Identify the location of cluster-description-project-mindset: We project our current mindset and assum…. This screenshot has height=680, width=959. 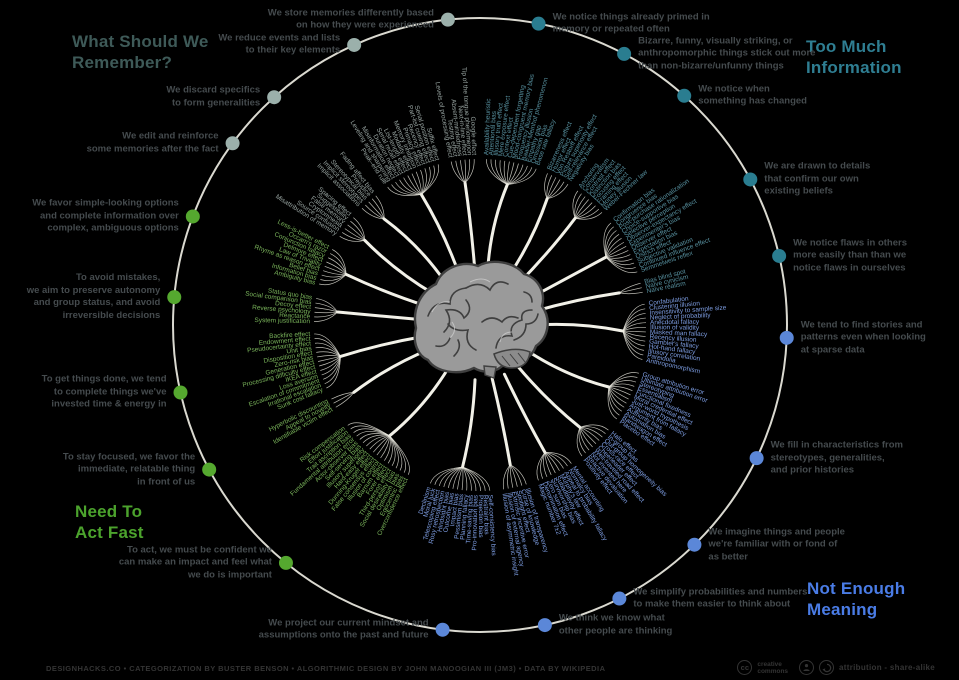
(343, 629).